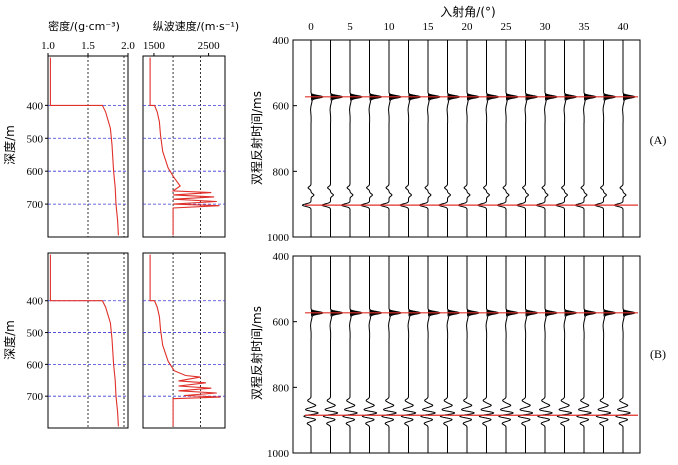 This screenshot has height=465, width=678. What do you see at coordinates (281, 172) in the screenshot?
I see `gather-A-y-tick-label-2: 800` at bounding box center [281, 172].